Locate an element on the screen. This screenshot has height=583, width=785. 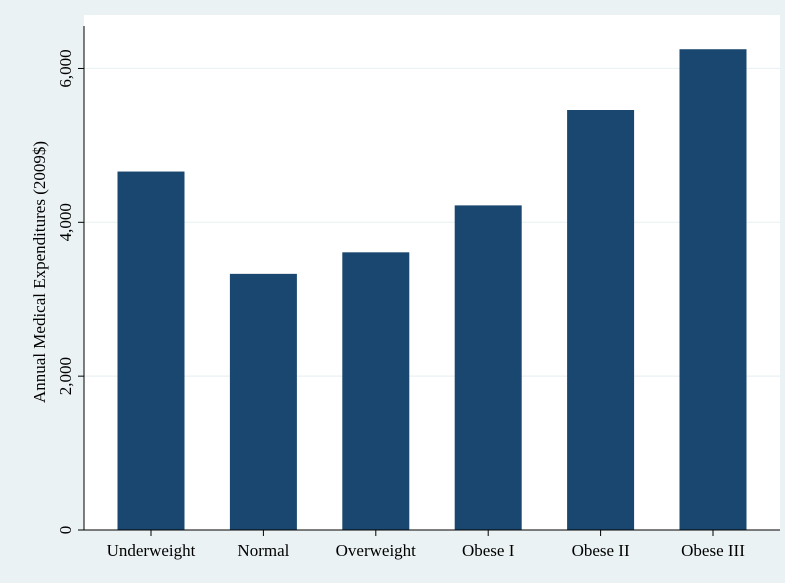
x-tick-label: Normal is located at coordinates (263, 550).